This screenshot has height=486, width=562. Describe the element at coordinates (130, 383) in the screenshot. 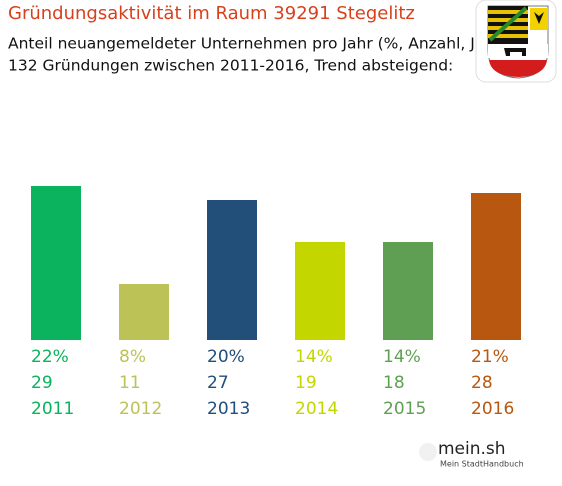

I see `count-label: 11` at that location.